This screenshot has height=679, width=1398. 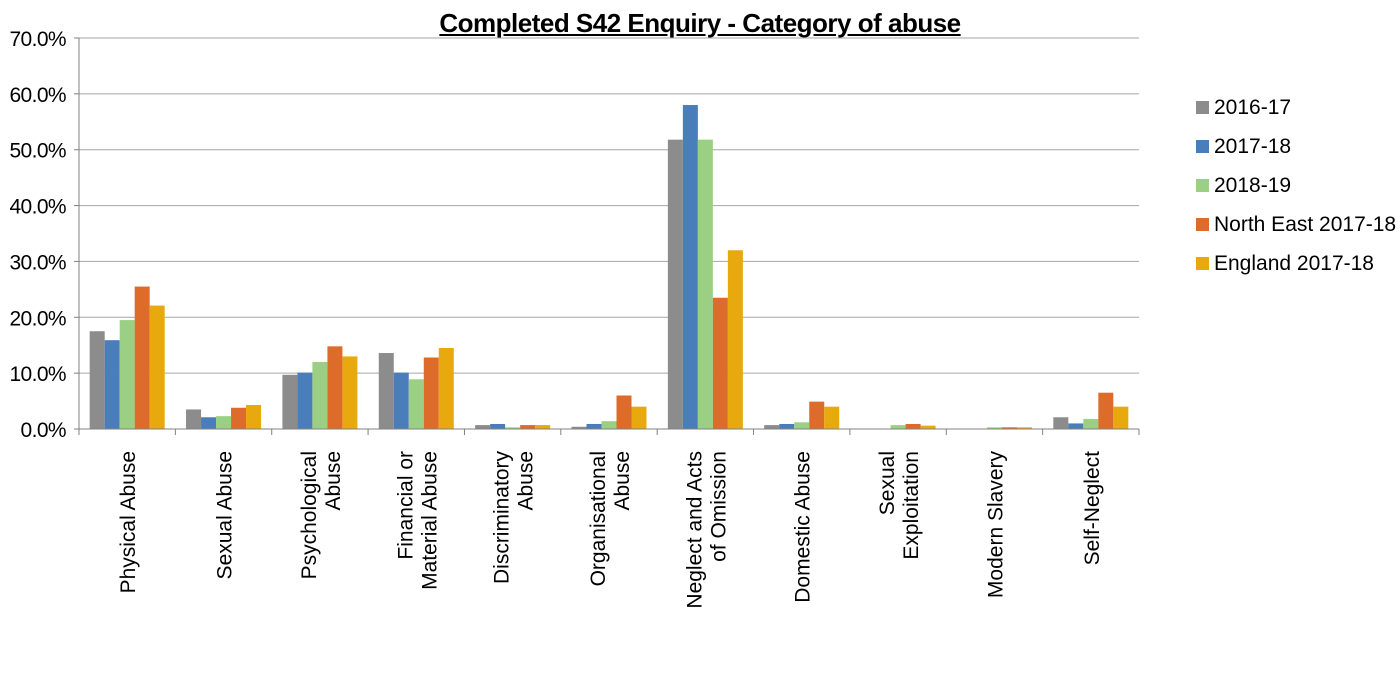 I want to click on x-tick-label-line: Self-Neglect, so click(x=1092, y=508).